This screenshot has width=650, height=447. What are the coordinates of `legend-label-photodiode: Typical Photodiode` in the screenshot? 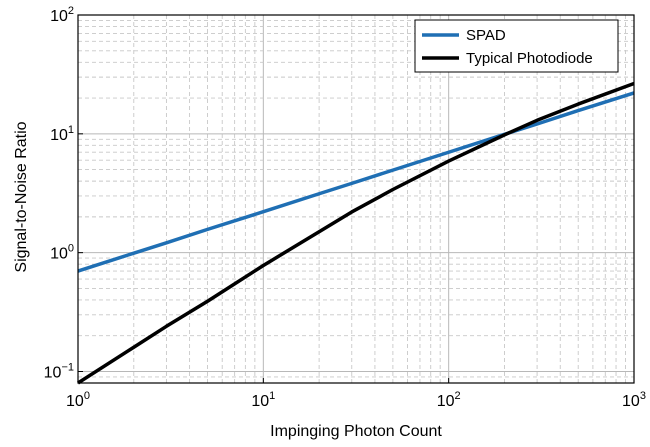 It's located at (529, 58).